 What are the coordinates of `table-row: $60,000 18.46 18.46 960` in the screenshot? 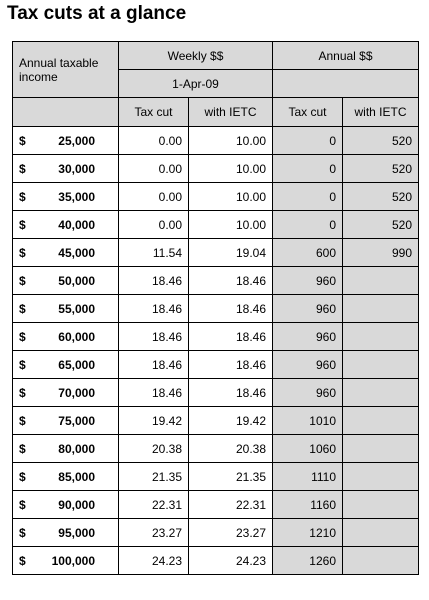 It's located at (215, 336).